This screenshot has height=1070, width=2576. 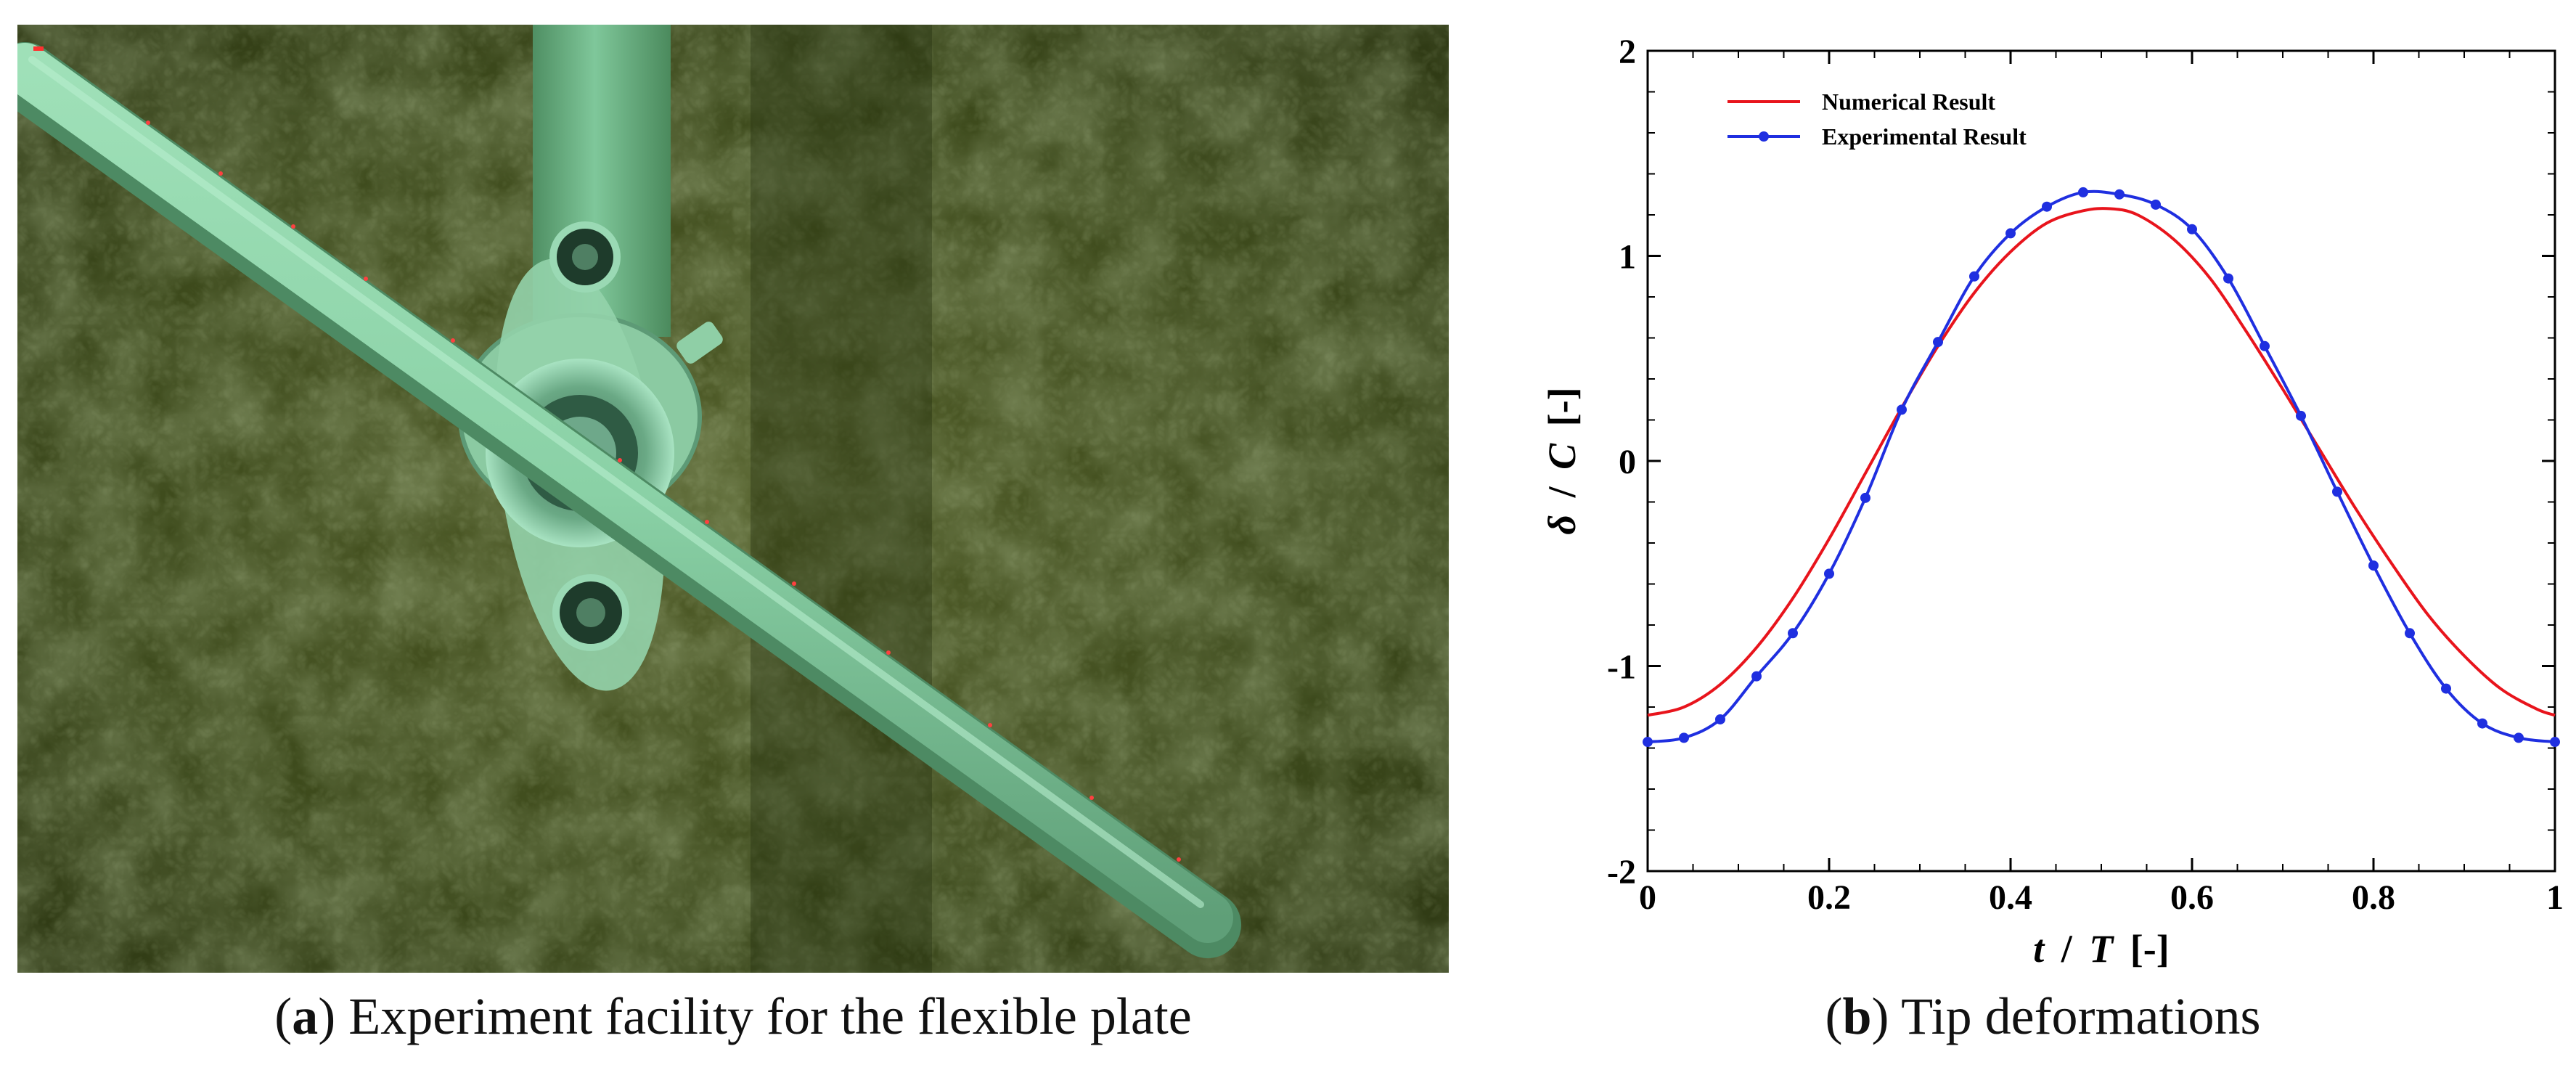 What do you see at coordinates (2192, 898) in the screenshot?
I see `x-tick-label: 0.6` at bounding box center [2192, 898].